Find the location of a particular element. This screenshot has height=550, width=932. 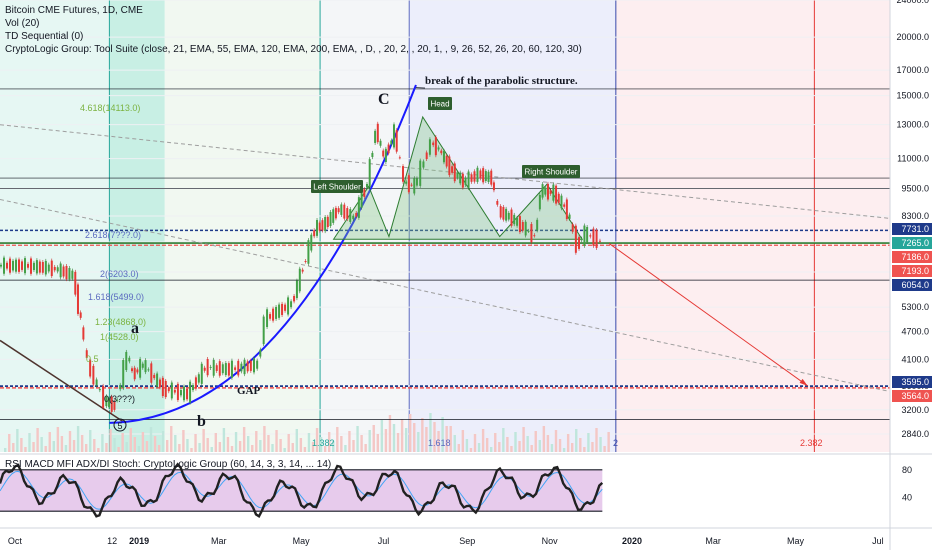

time-tick-label: Sep is located at coordinates (467, 541).